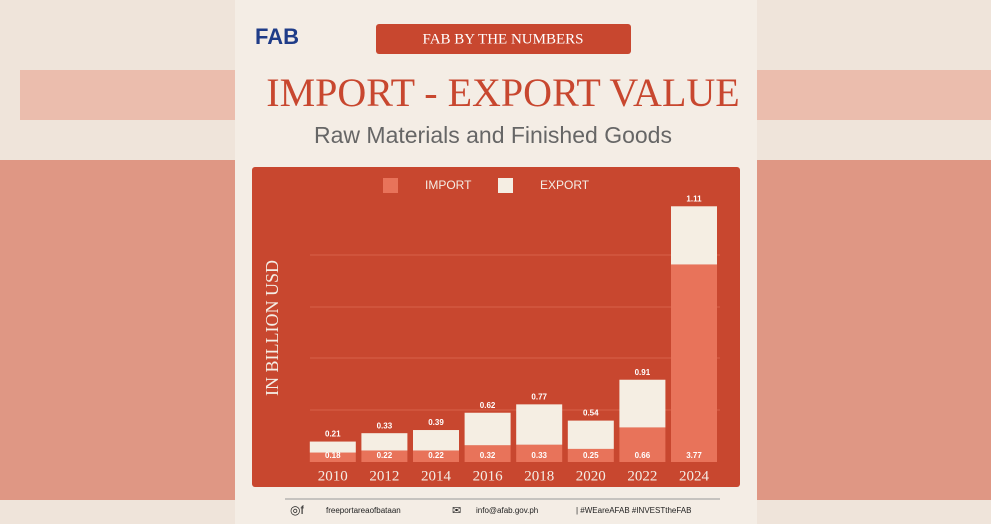 The image size is (991, 524). What do you see at coordinates (272, 328) in the screenshot?
I see `y-axis-label: IN BILLION USD` at bounding box center [272, 328].